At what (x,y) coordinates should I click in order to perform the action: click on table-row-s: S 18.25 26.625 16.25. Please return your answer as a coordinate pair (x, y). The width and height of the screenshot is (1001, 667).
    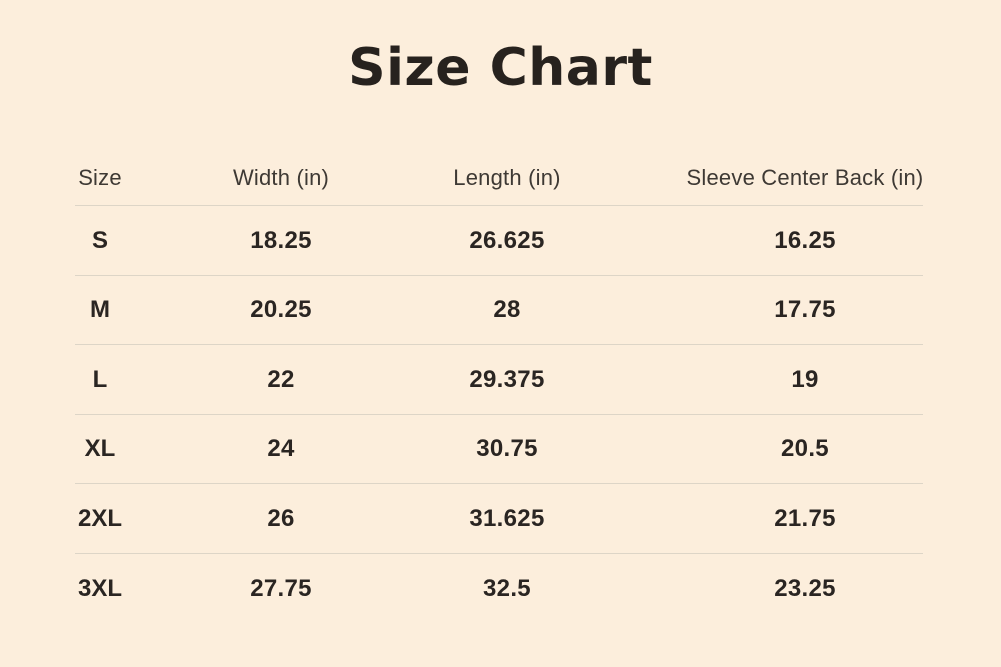
    Looking at the image, I should click on (500, 241).